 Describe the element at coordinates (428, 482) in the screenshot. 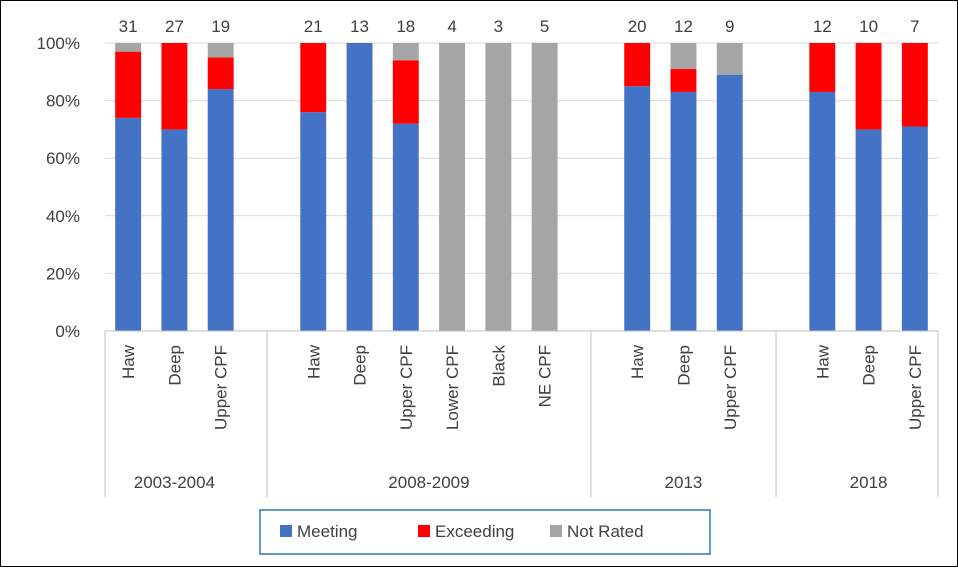

I see `x-group-label: 2008-2009` at that location.